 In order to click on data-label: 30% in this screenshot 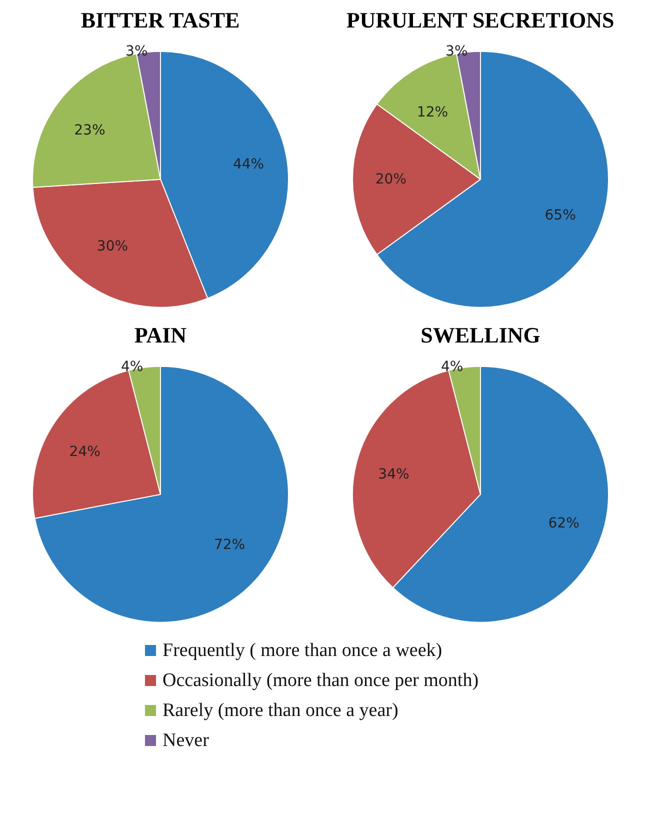, I will do `click(112, 246)`.